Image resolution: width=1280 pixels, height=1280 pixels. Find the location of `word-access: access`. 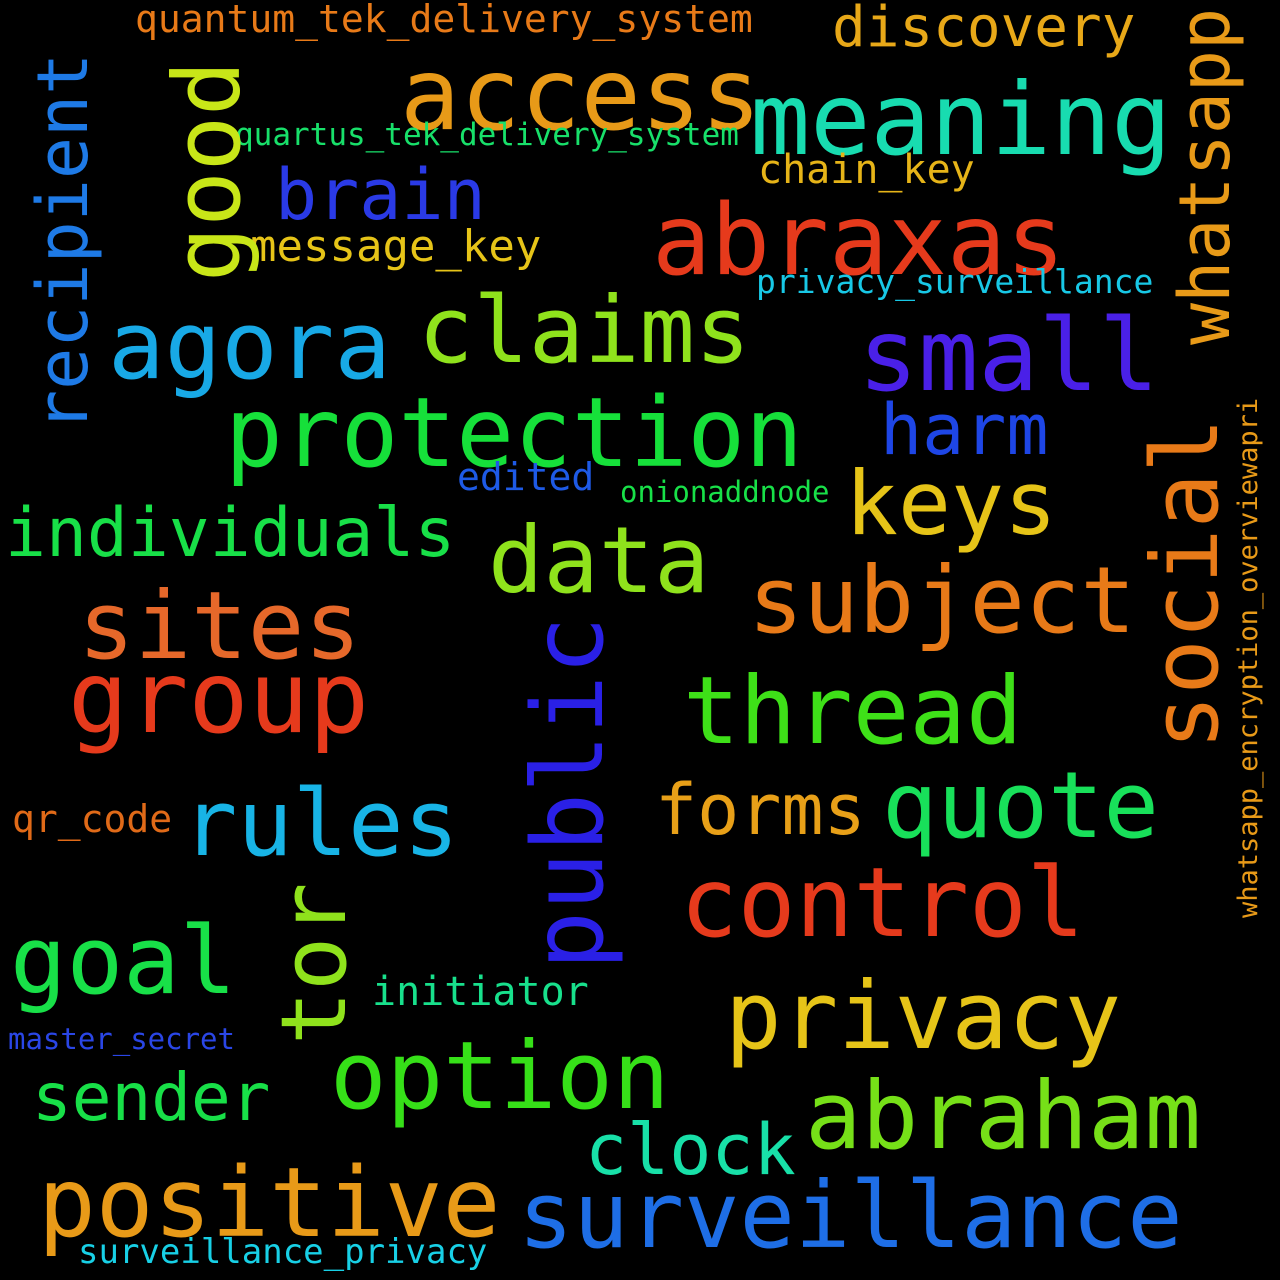

word-access: access is located at coordinates (581, 94).